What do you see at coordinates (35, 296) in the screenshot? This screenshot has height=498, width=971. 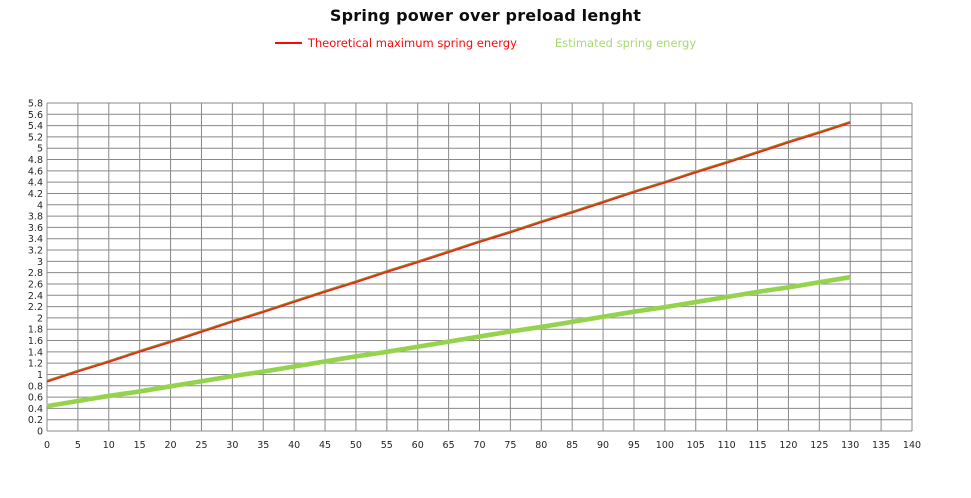 I see `y-tick-label: 2.4` at bounding box center [35, 296].